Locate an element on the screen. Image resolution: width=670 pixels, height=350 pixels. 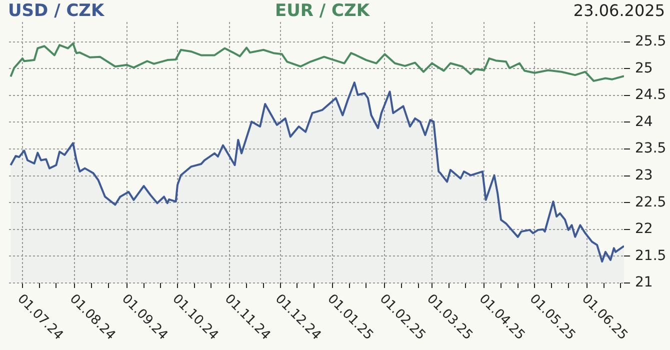
y-tick-label: 23.5 is located at coordinates (650, 148).